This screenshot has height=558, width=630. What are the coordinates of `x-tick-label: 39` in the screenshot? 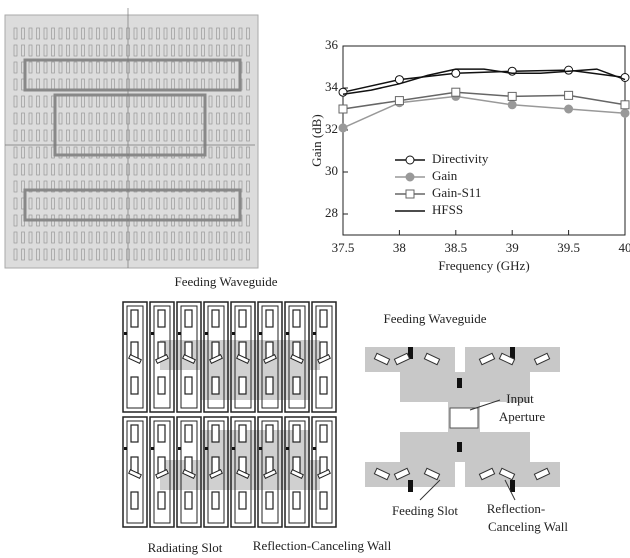 It's located at (512, 247).